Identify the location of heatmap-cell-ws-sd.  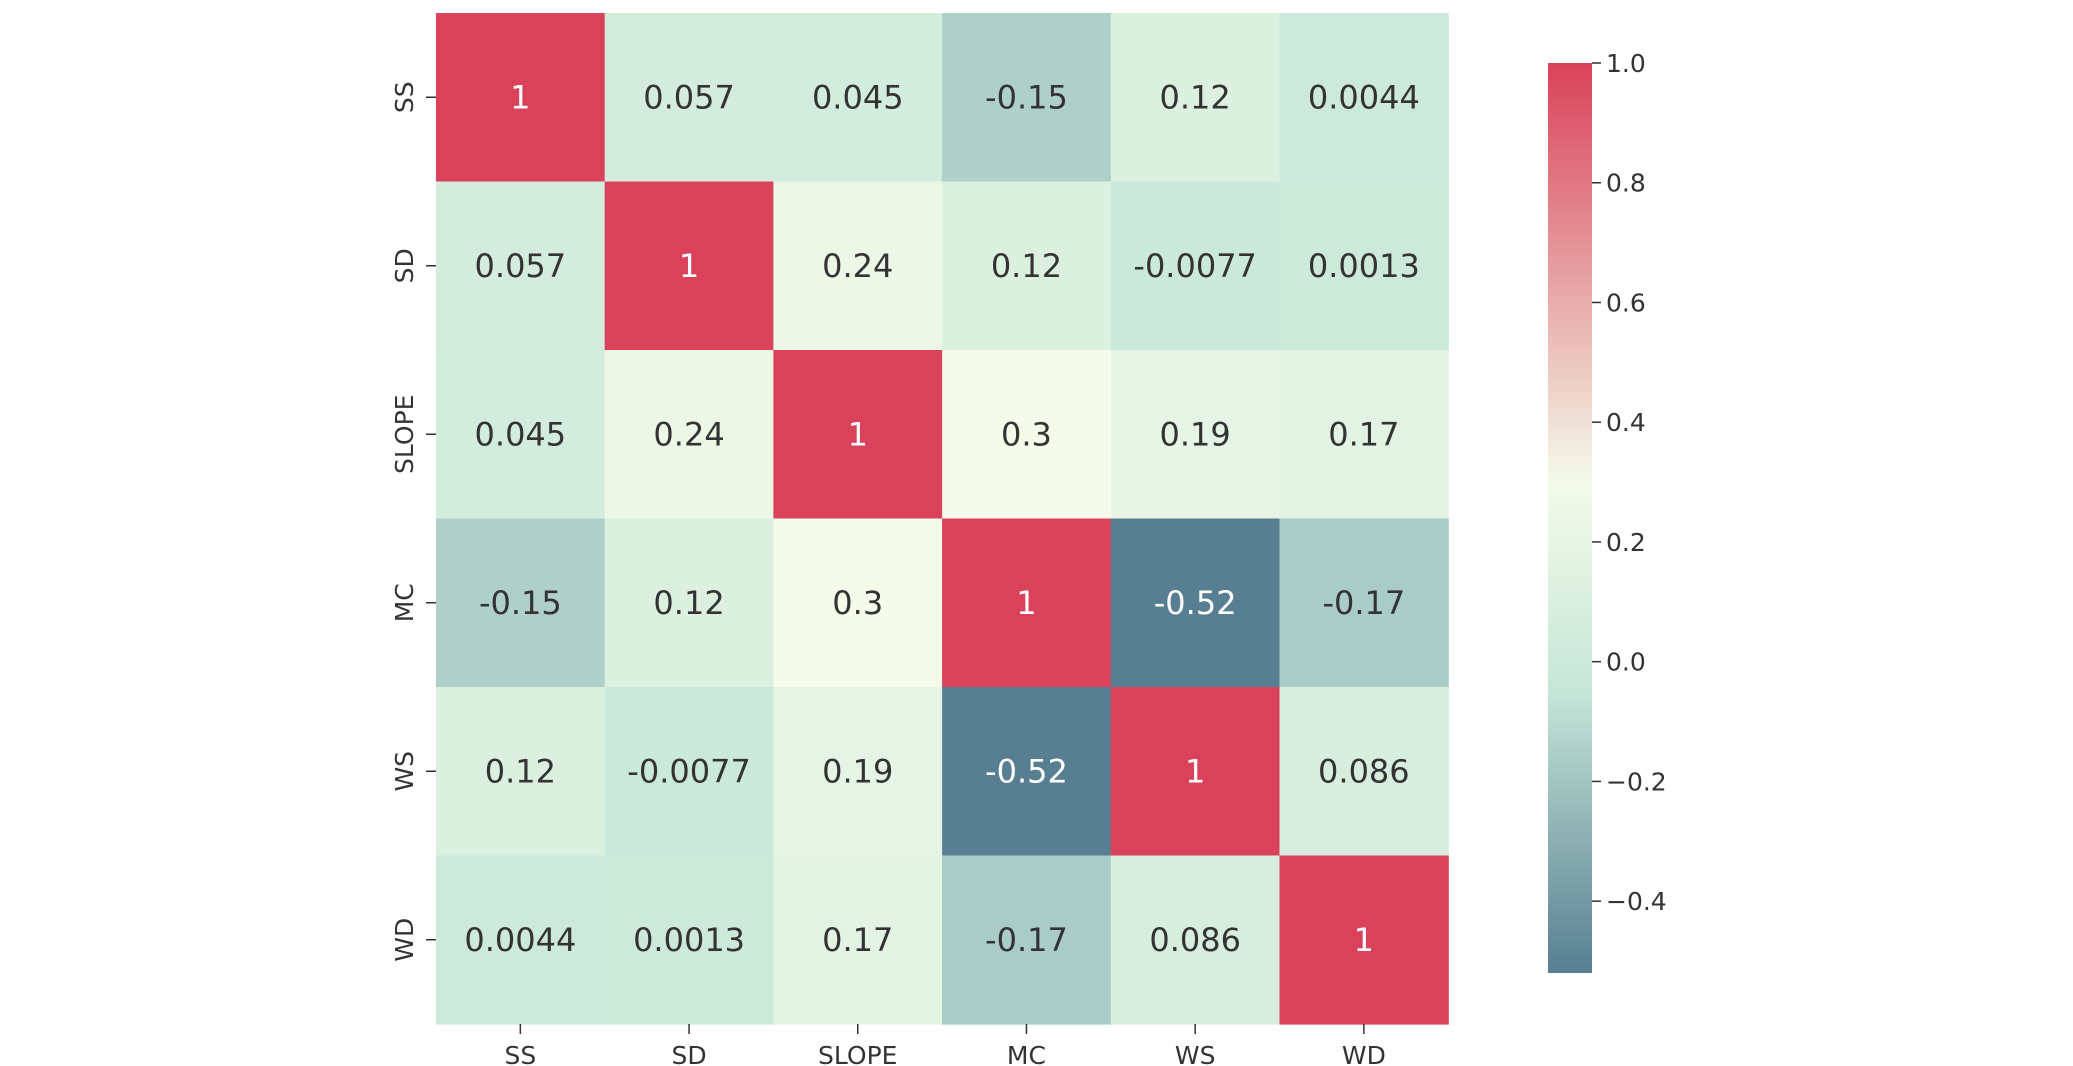
(689, 772).